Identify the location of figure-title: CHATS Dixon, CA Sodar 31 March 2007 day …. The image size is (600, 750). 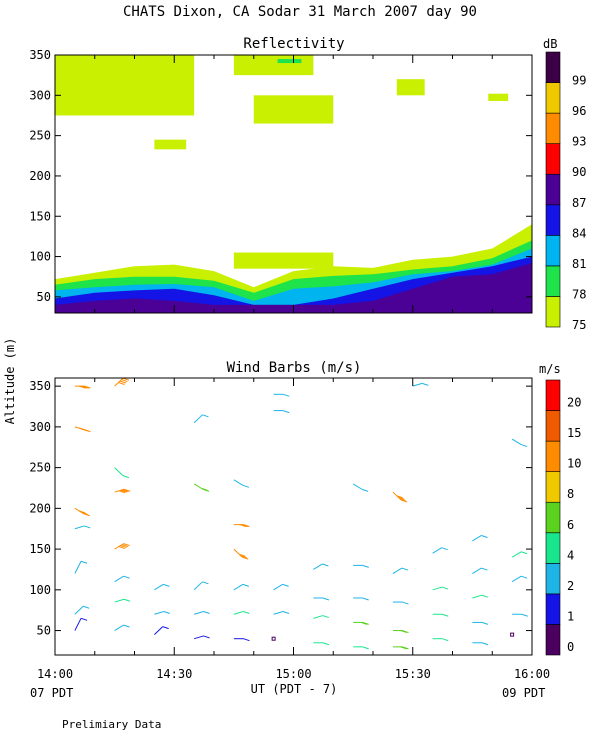
(300, 12).